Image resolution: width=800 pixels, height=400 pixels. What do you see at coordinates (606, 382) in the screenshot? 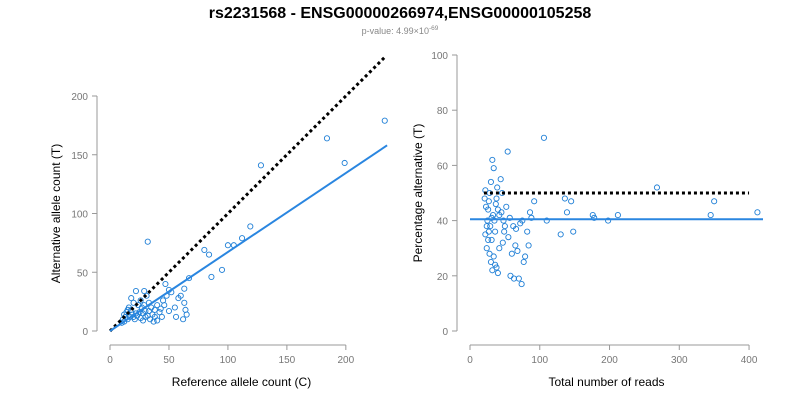
I see `x-axis-title: Total number of reads` at bounding box center [606, 382].